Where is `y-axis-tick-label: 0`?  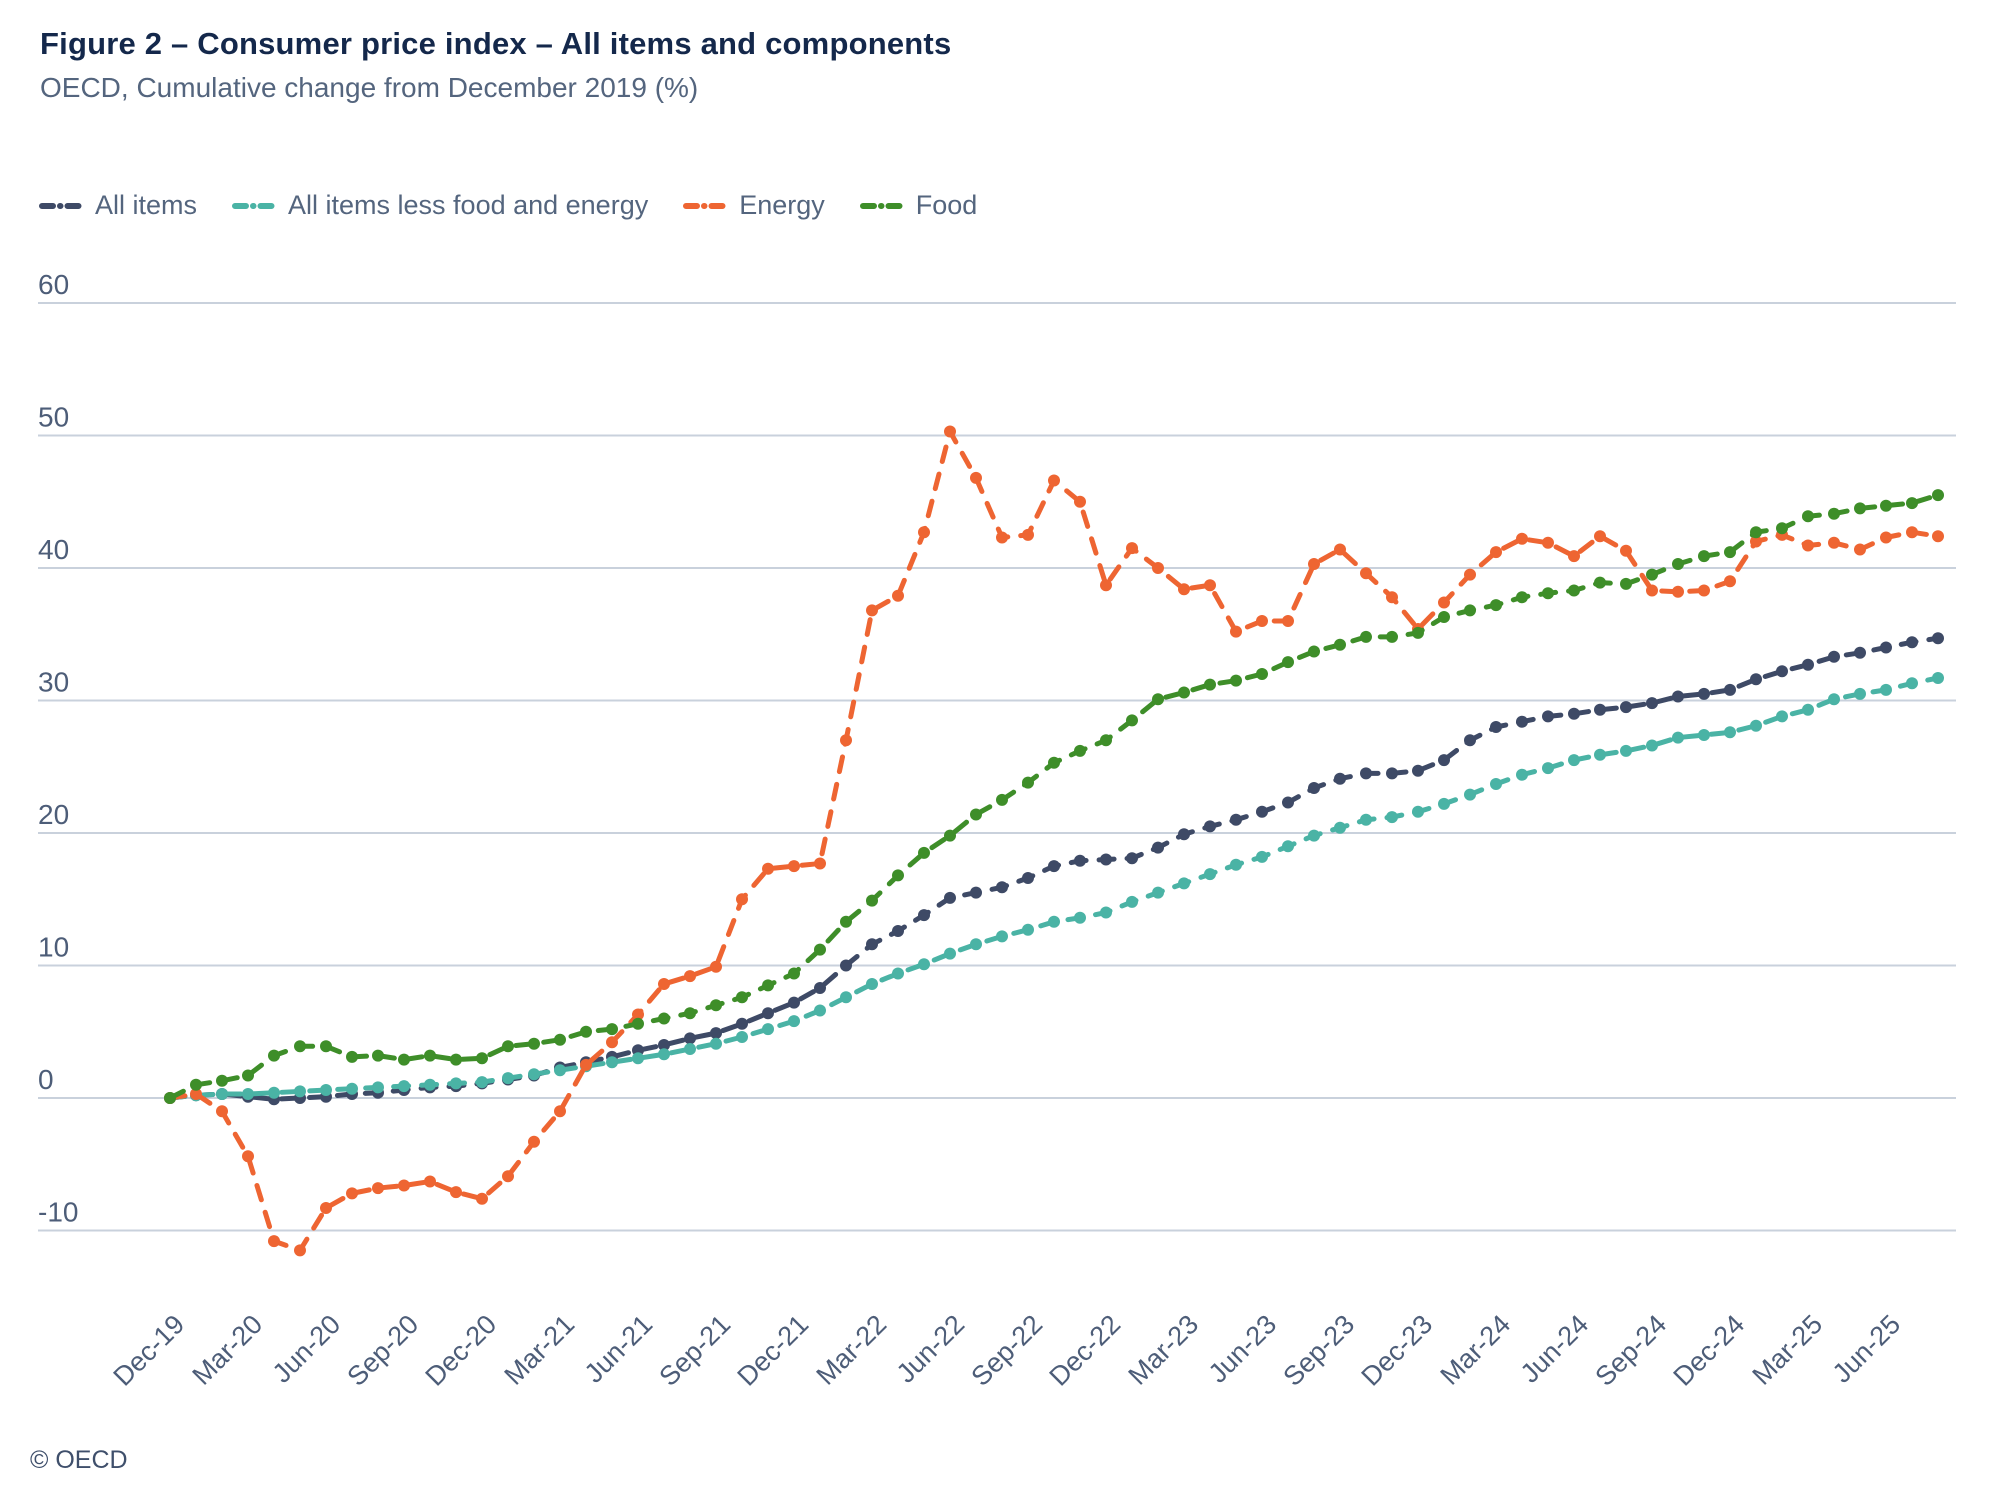
y-axis-tick-label: 0 is located at coordinates (46, 1079).